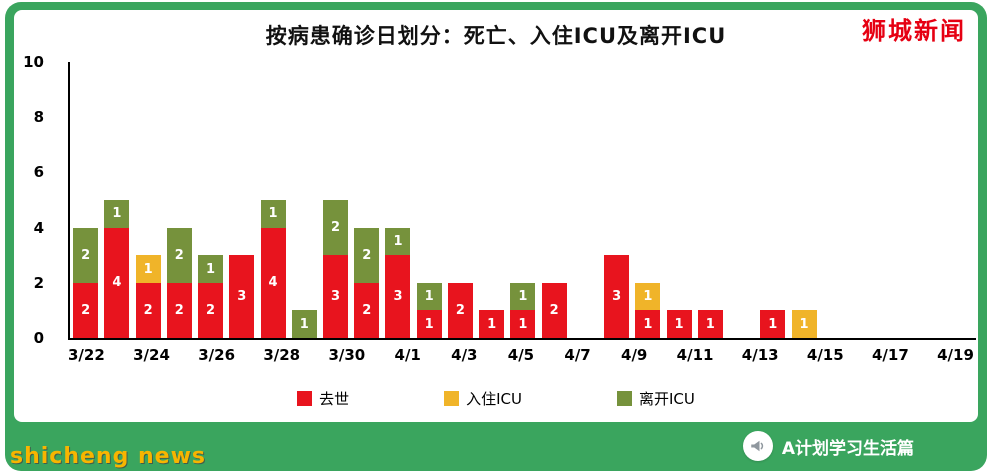  I want to click on y-tick-label: 4, so click(38, 227).